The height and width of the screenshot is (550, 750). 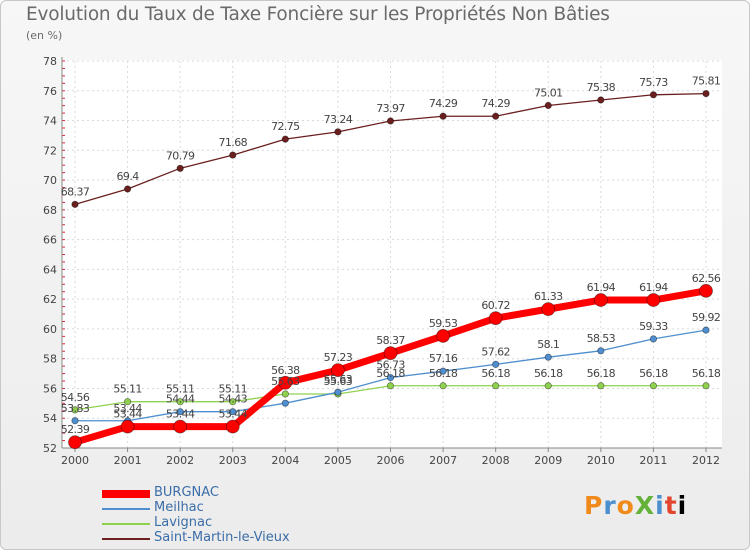 What do you see at coordinates (180, 460) in the screenshot?
I see `x-tick-label: 2002` at bounding box center [180, 460].